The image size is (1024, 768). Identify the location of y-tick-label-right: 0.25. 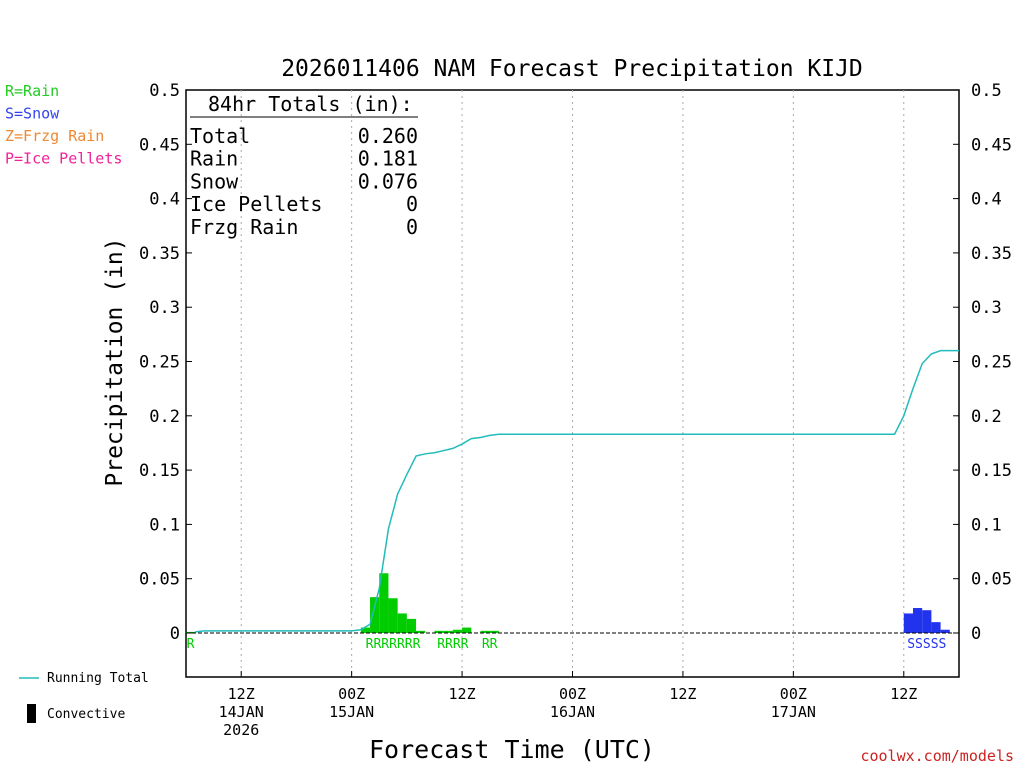
(991, 363).